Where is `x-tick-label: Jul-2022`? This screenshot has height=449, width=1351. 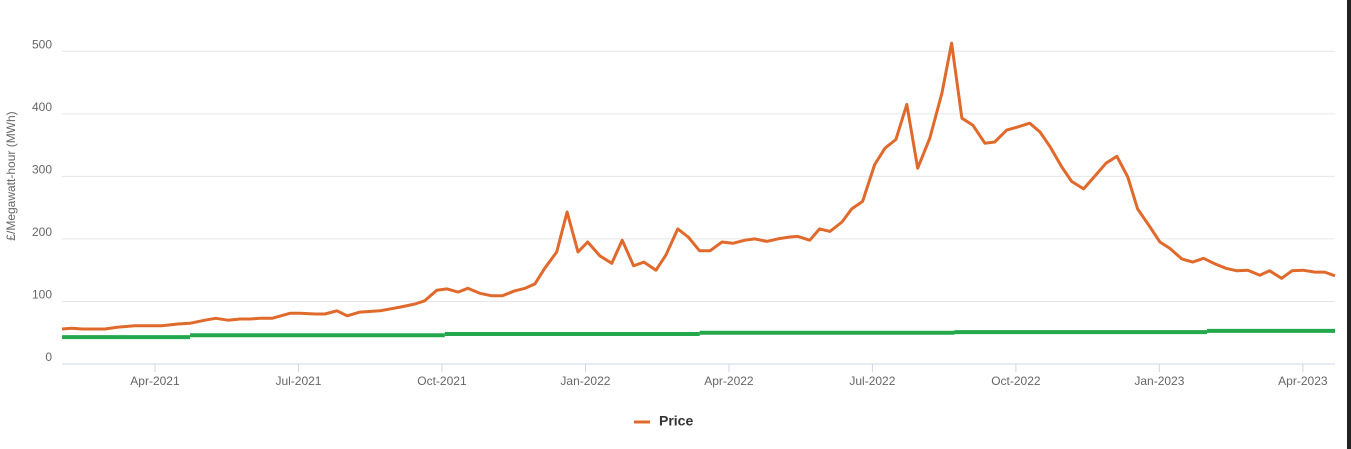 x-tick-label: Jul-2022 is located at coordinates (872, 381).